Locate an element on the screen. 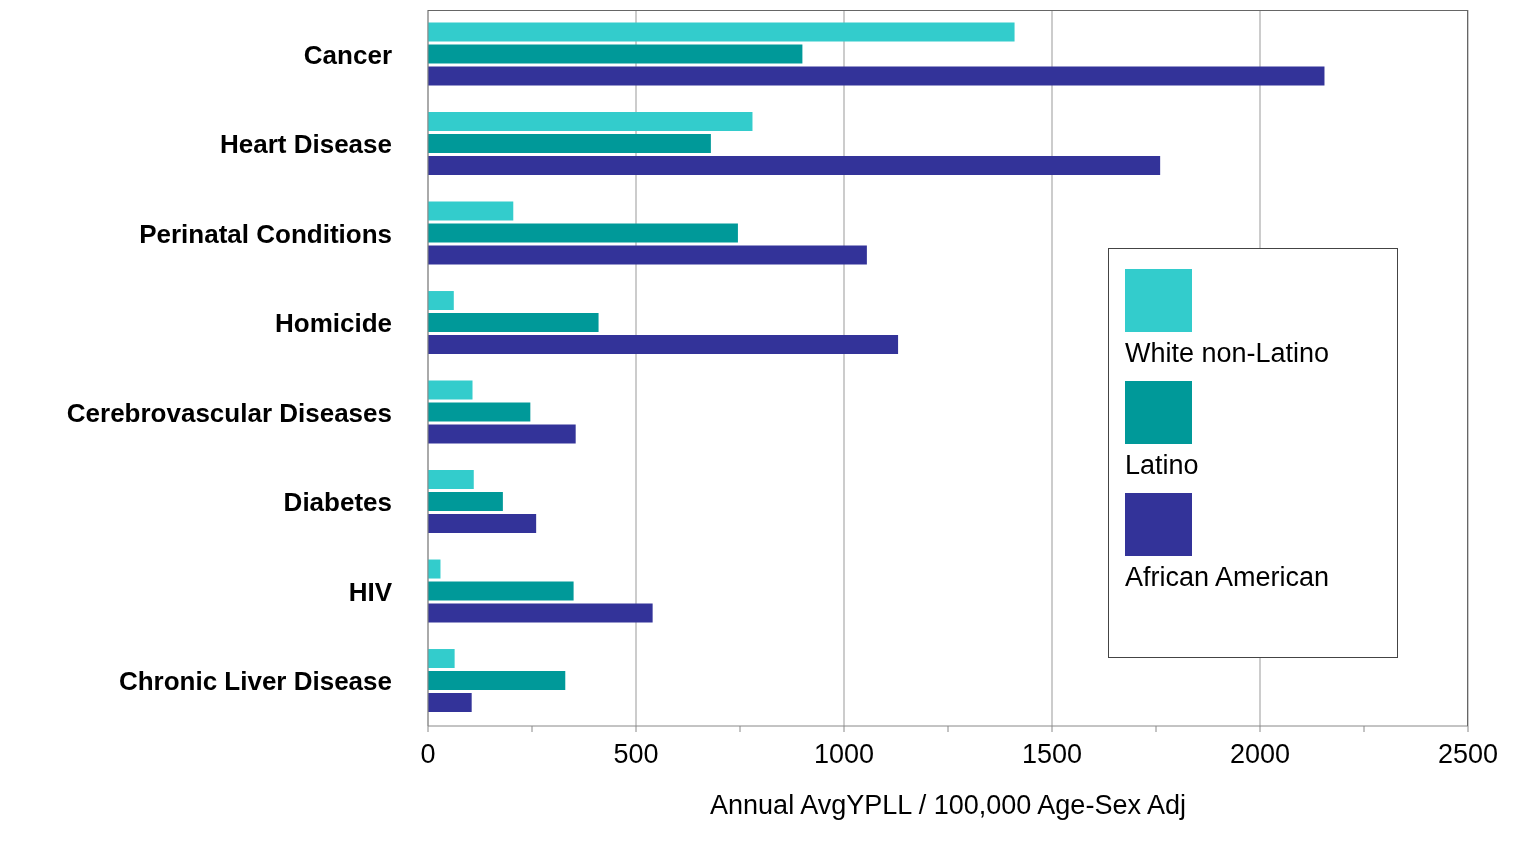  y-tick-label: Diabetes is located at coordinates (337, 502).